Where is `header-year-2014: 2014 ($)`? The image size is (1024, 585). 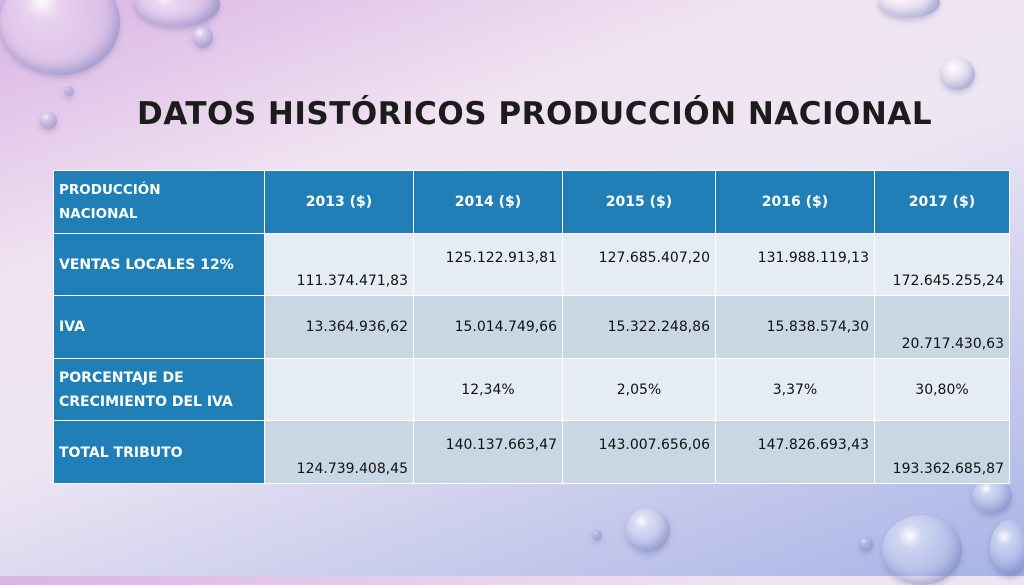 header-year-2014: 2014 ($) is located at coordinates (488, 202).